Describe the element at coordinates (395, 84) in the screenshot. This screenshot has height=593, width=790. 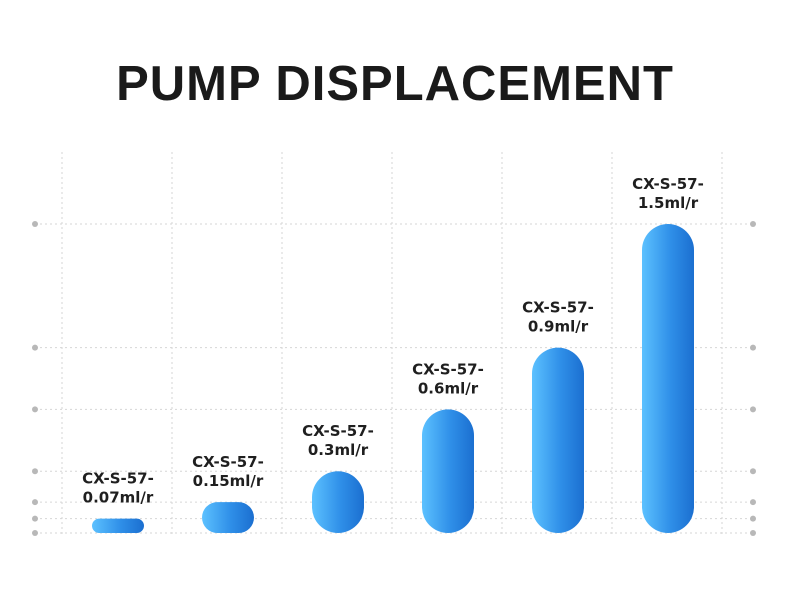
I see `chart-title: PUMP DISPLACEMENT` at that location.